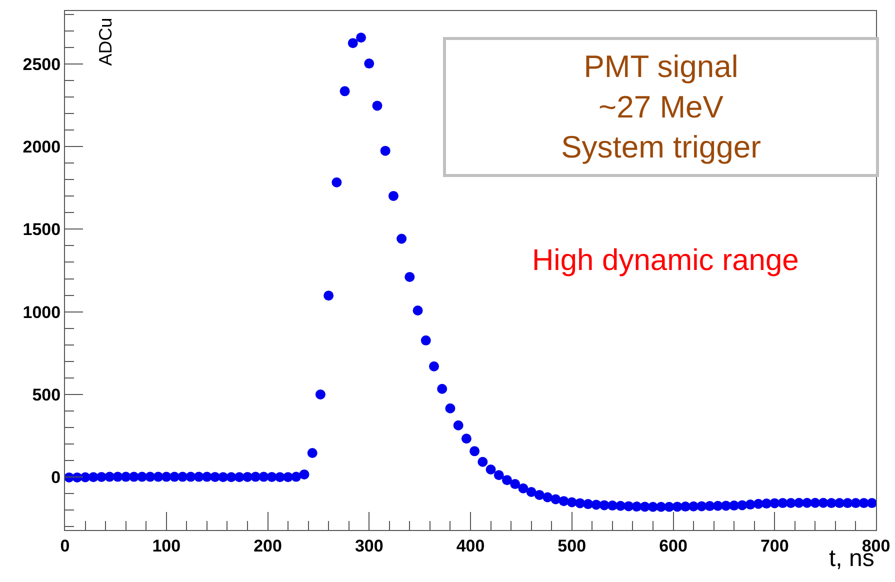 The image size is (895, 582). What do you see at coordinates (572, 546) in the screenshot?
I see `x-tick-label: 500` at bounding box center [572, 546].